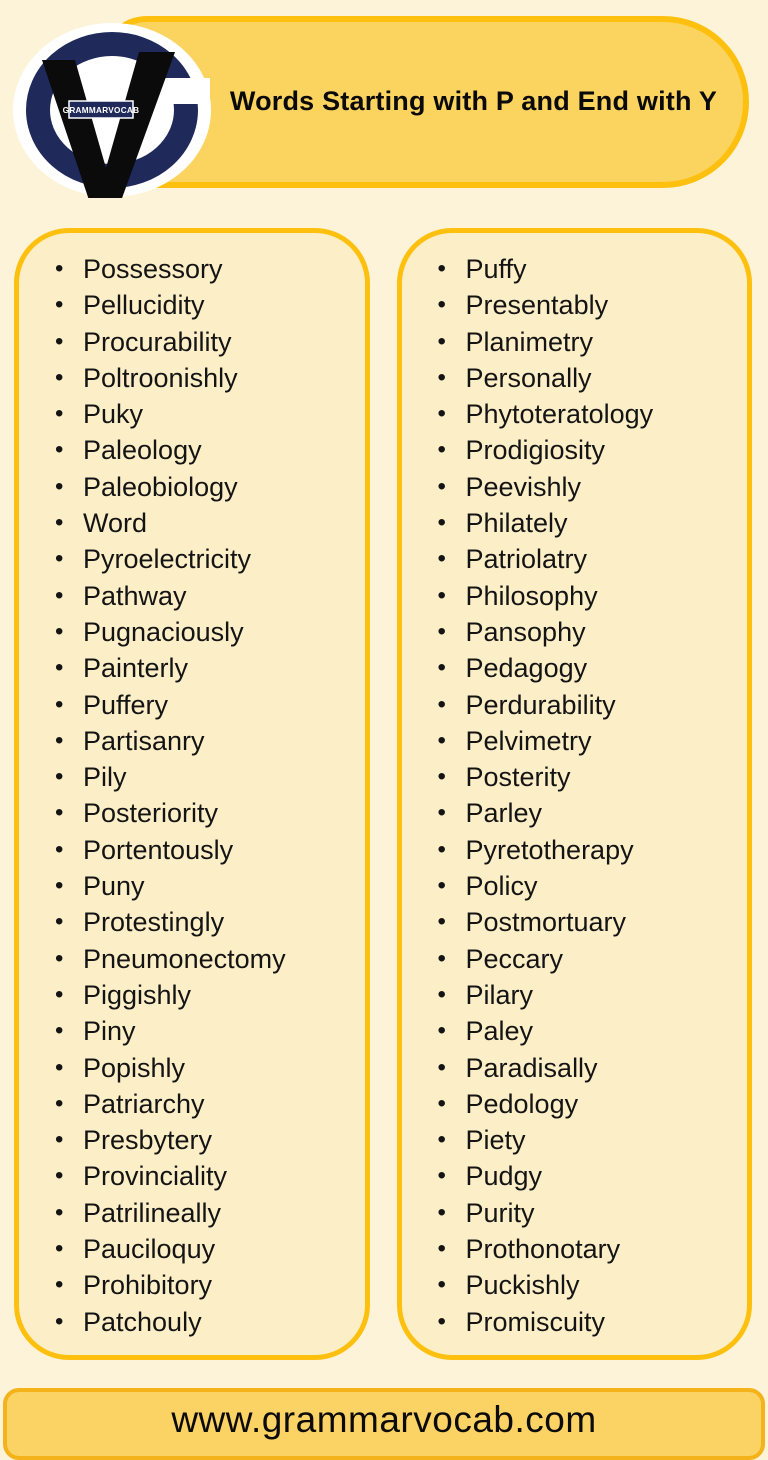  Describe the element at coordinates (384, 1419) in the screenshot. I see `website-url: www.grammarvocab.com` at that location.